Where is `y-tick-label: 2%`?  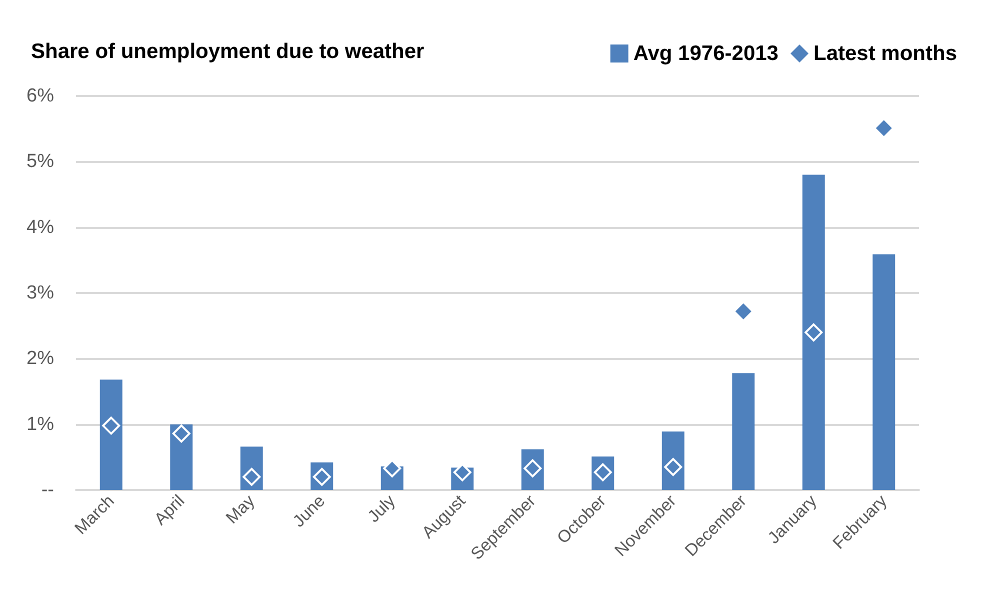 y-tick-label: 2% is located at coordinates (40, 359).